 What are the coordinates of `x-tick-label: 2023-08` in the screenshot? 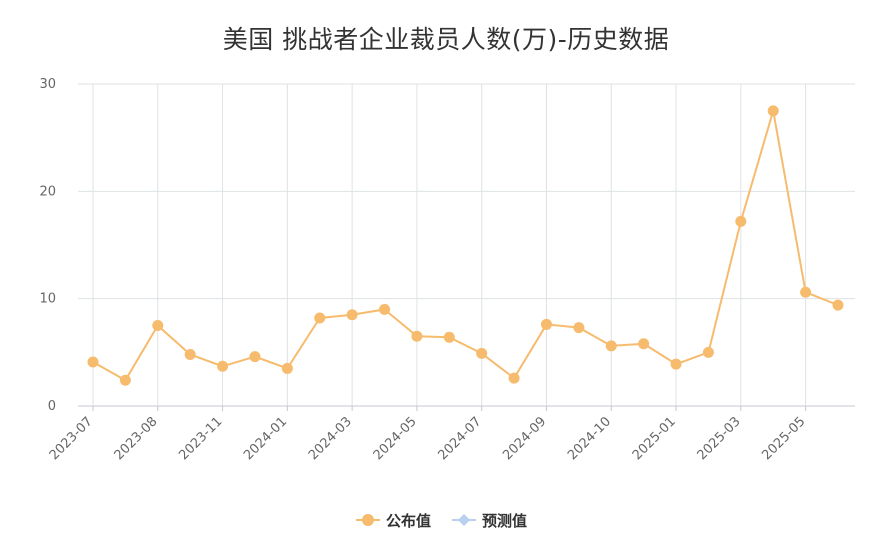 It's located at (136, 438).